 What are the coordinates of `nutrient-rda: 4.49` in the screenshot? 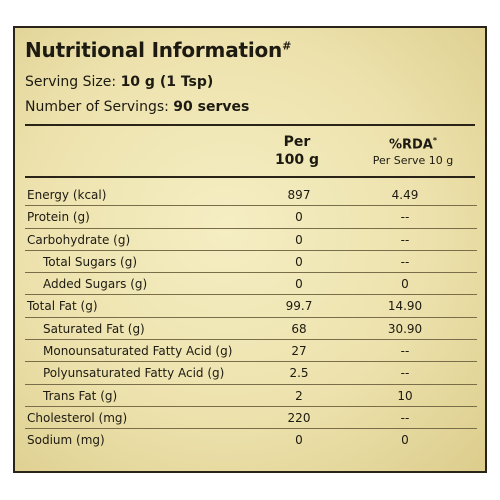 It's located at (405, 195).